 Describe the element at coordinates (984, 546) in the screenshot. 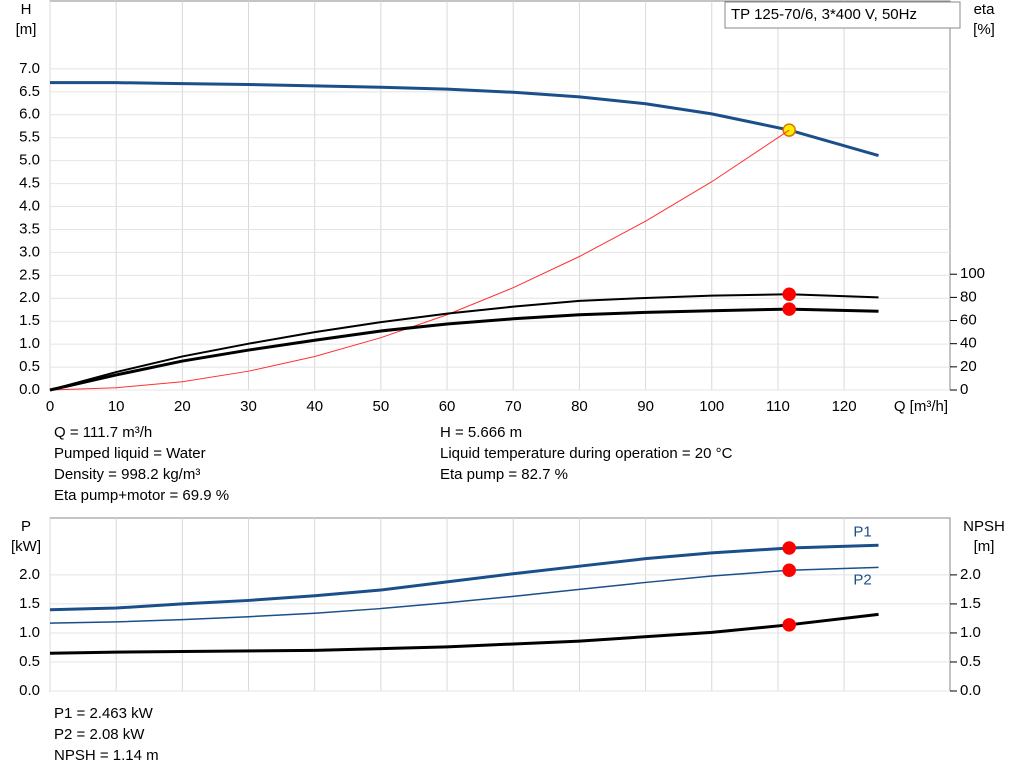

I see `y2-axis-unit: [m]` at that location.